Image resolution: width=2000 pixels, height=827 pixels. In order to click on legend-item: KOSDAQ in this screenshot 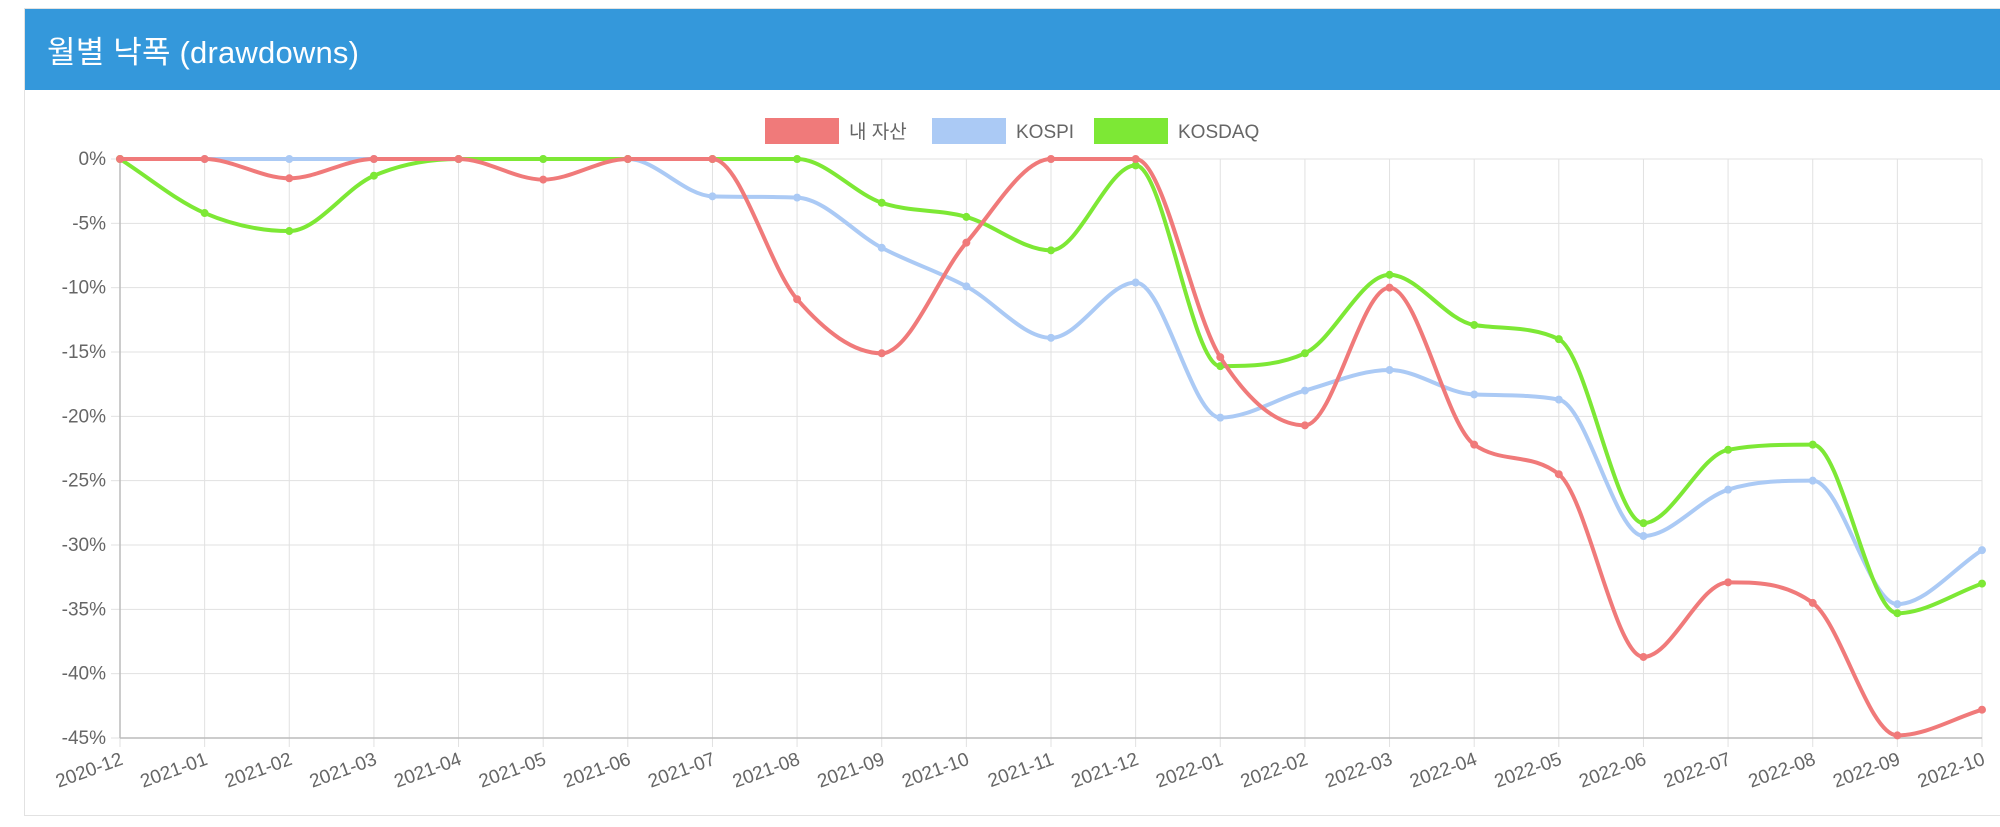, I will do `click(1176, 131)`.